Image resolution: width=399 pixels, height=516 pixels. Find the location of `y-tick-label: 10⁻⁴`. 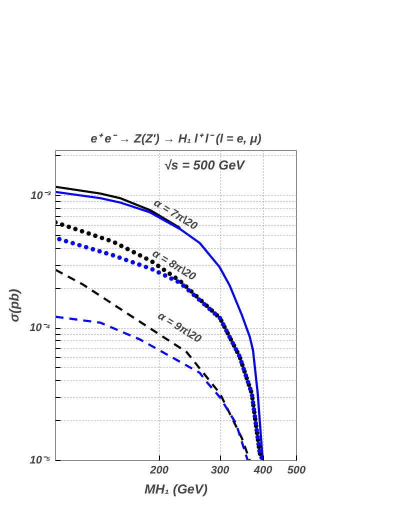

y-tick-label: 10⁻⁴ is located at coordinates (40, 328).